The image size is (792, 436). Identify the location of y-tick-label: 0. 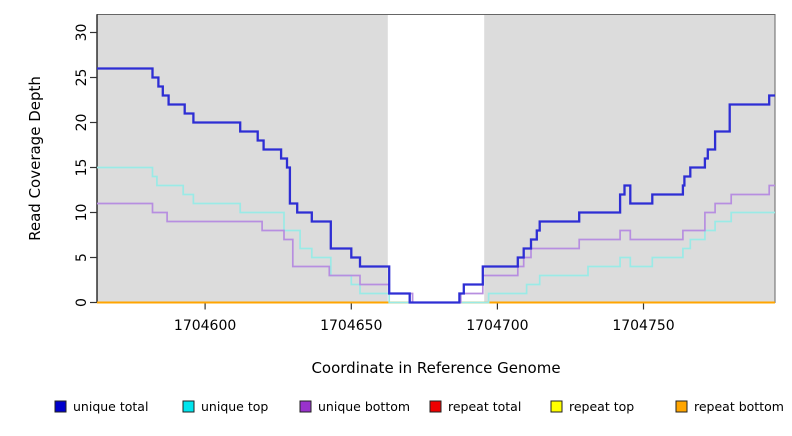
(82, 302).